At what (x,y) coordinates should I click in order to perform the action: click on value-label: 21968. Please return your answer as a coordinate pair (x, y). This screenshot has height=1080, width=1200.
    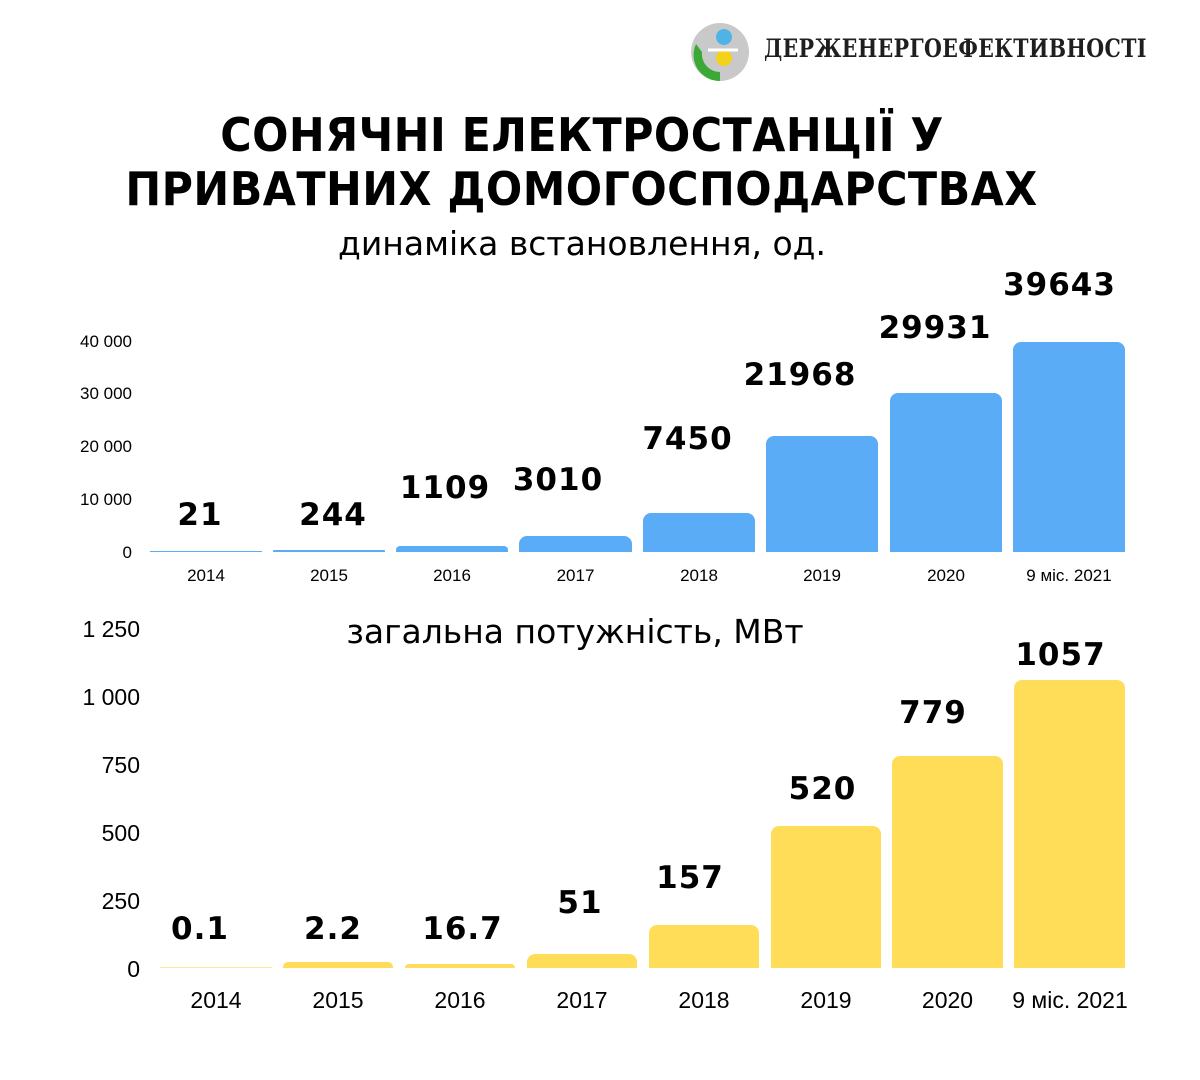
    Looking at the image, I should click on (800, 375).